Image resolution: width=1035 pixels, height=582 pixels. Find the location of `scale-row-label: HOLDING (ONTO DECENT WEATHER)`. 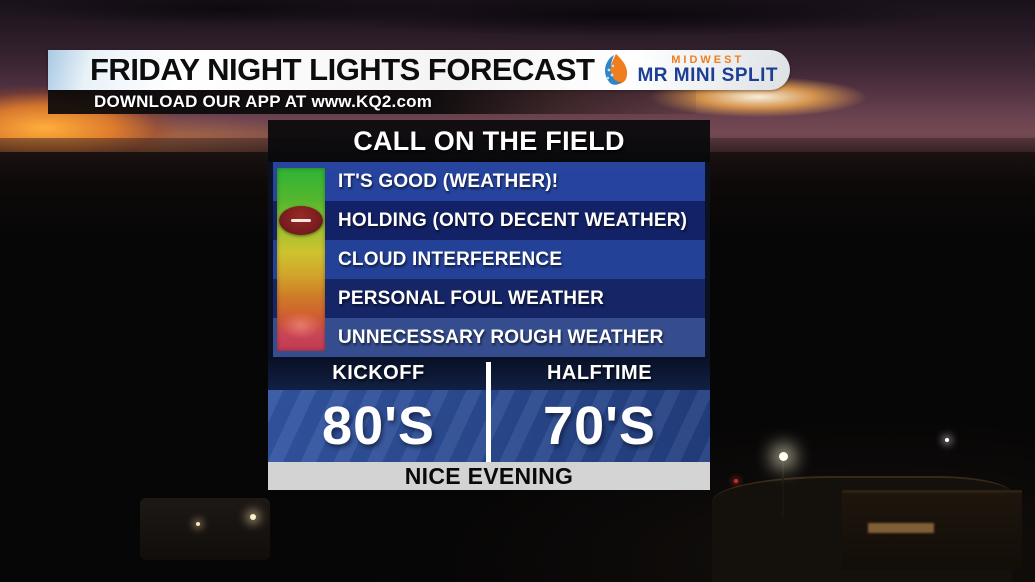

scale-row-label: HOLDING (ONTO DECENT WEATHER) is located at coordinates (513, 220).